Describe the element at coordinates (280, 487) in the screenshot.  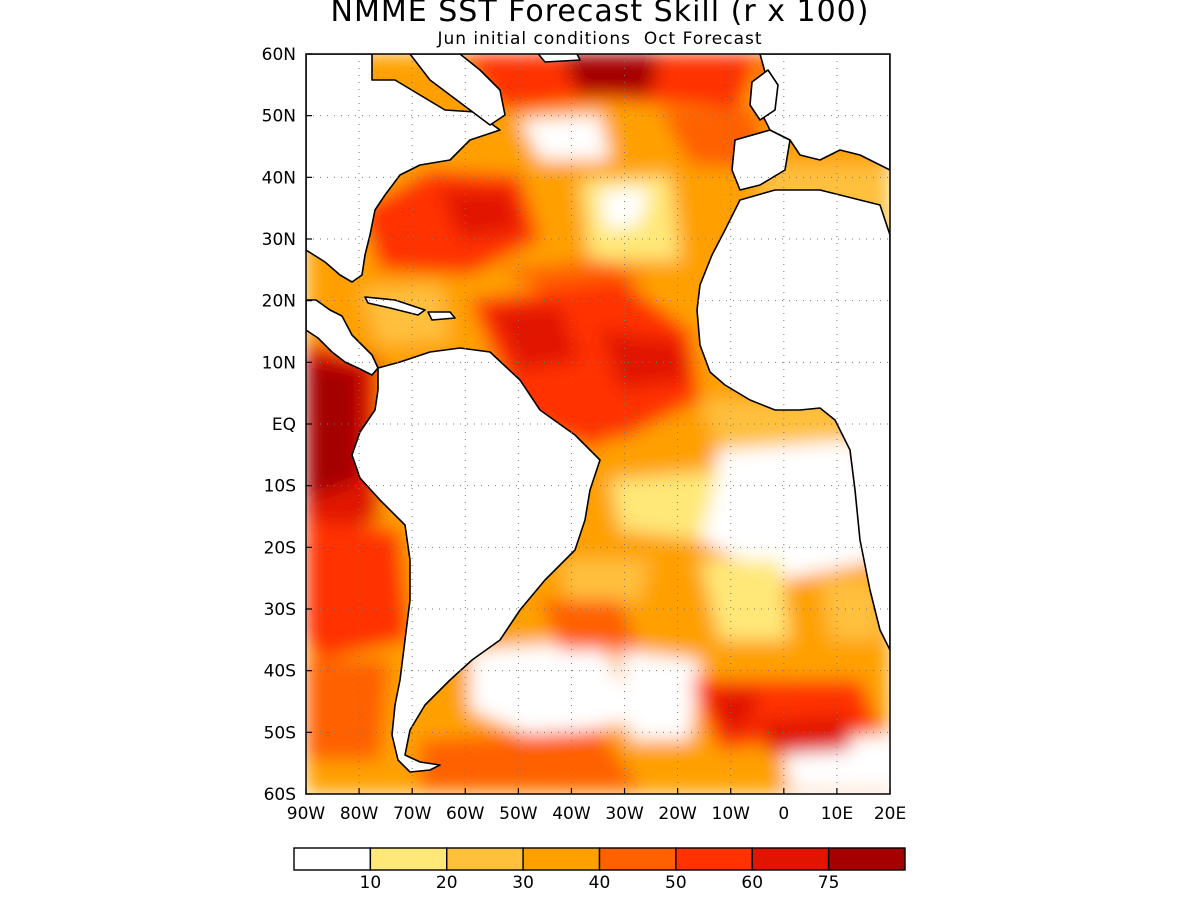
I see `lat-tick-label: 10S` at that location.